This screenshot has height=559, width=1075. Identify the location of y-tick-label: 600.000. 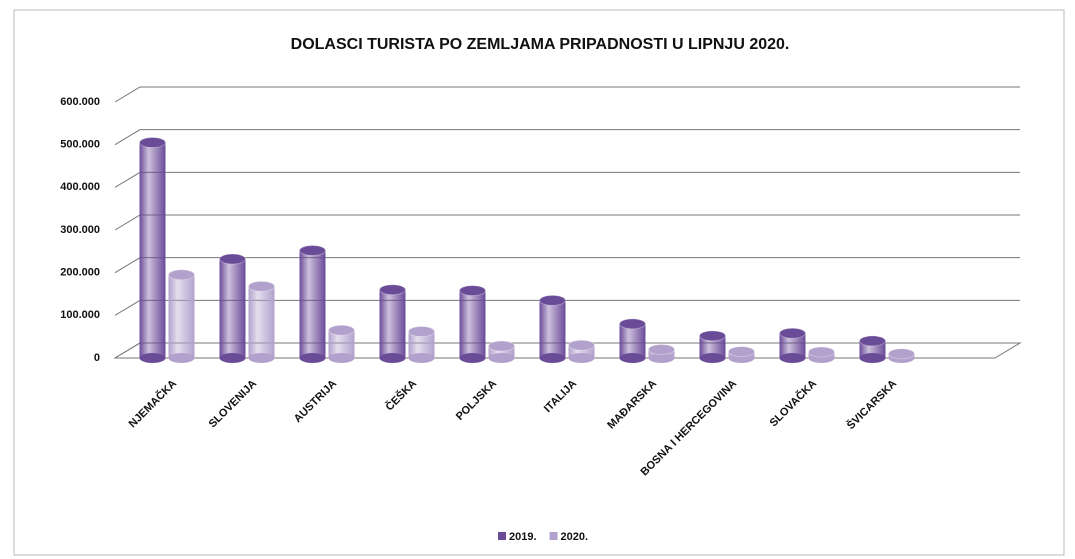
(80, 102).